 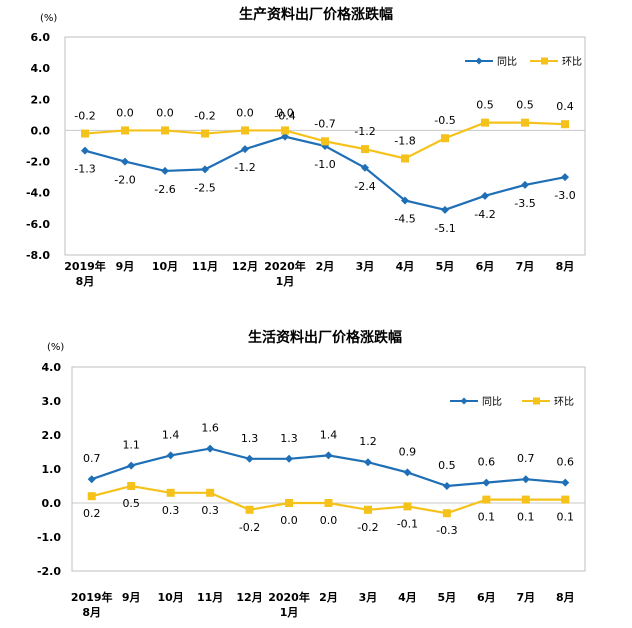 I want to click on data-label-同比: -2.5, so click(x=204, y=187).